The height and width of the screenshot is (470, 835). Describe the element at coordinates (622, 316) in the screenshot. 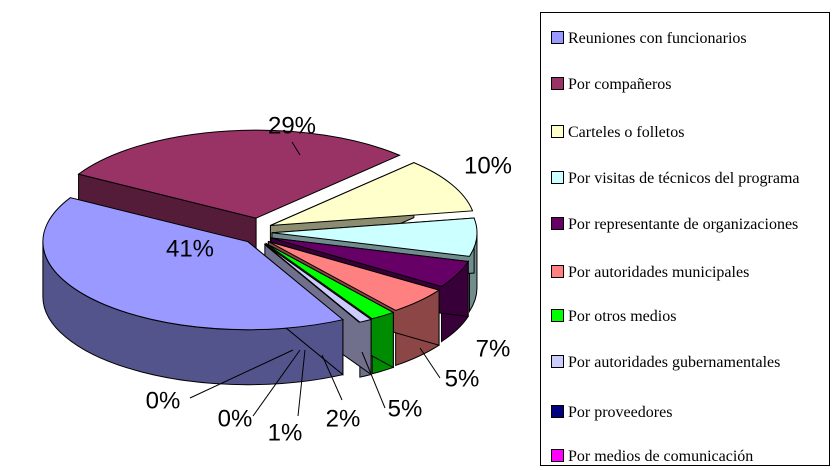

I see `legend-label: Por otros medios` at that location.